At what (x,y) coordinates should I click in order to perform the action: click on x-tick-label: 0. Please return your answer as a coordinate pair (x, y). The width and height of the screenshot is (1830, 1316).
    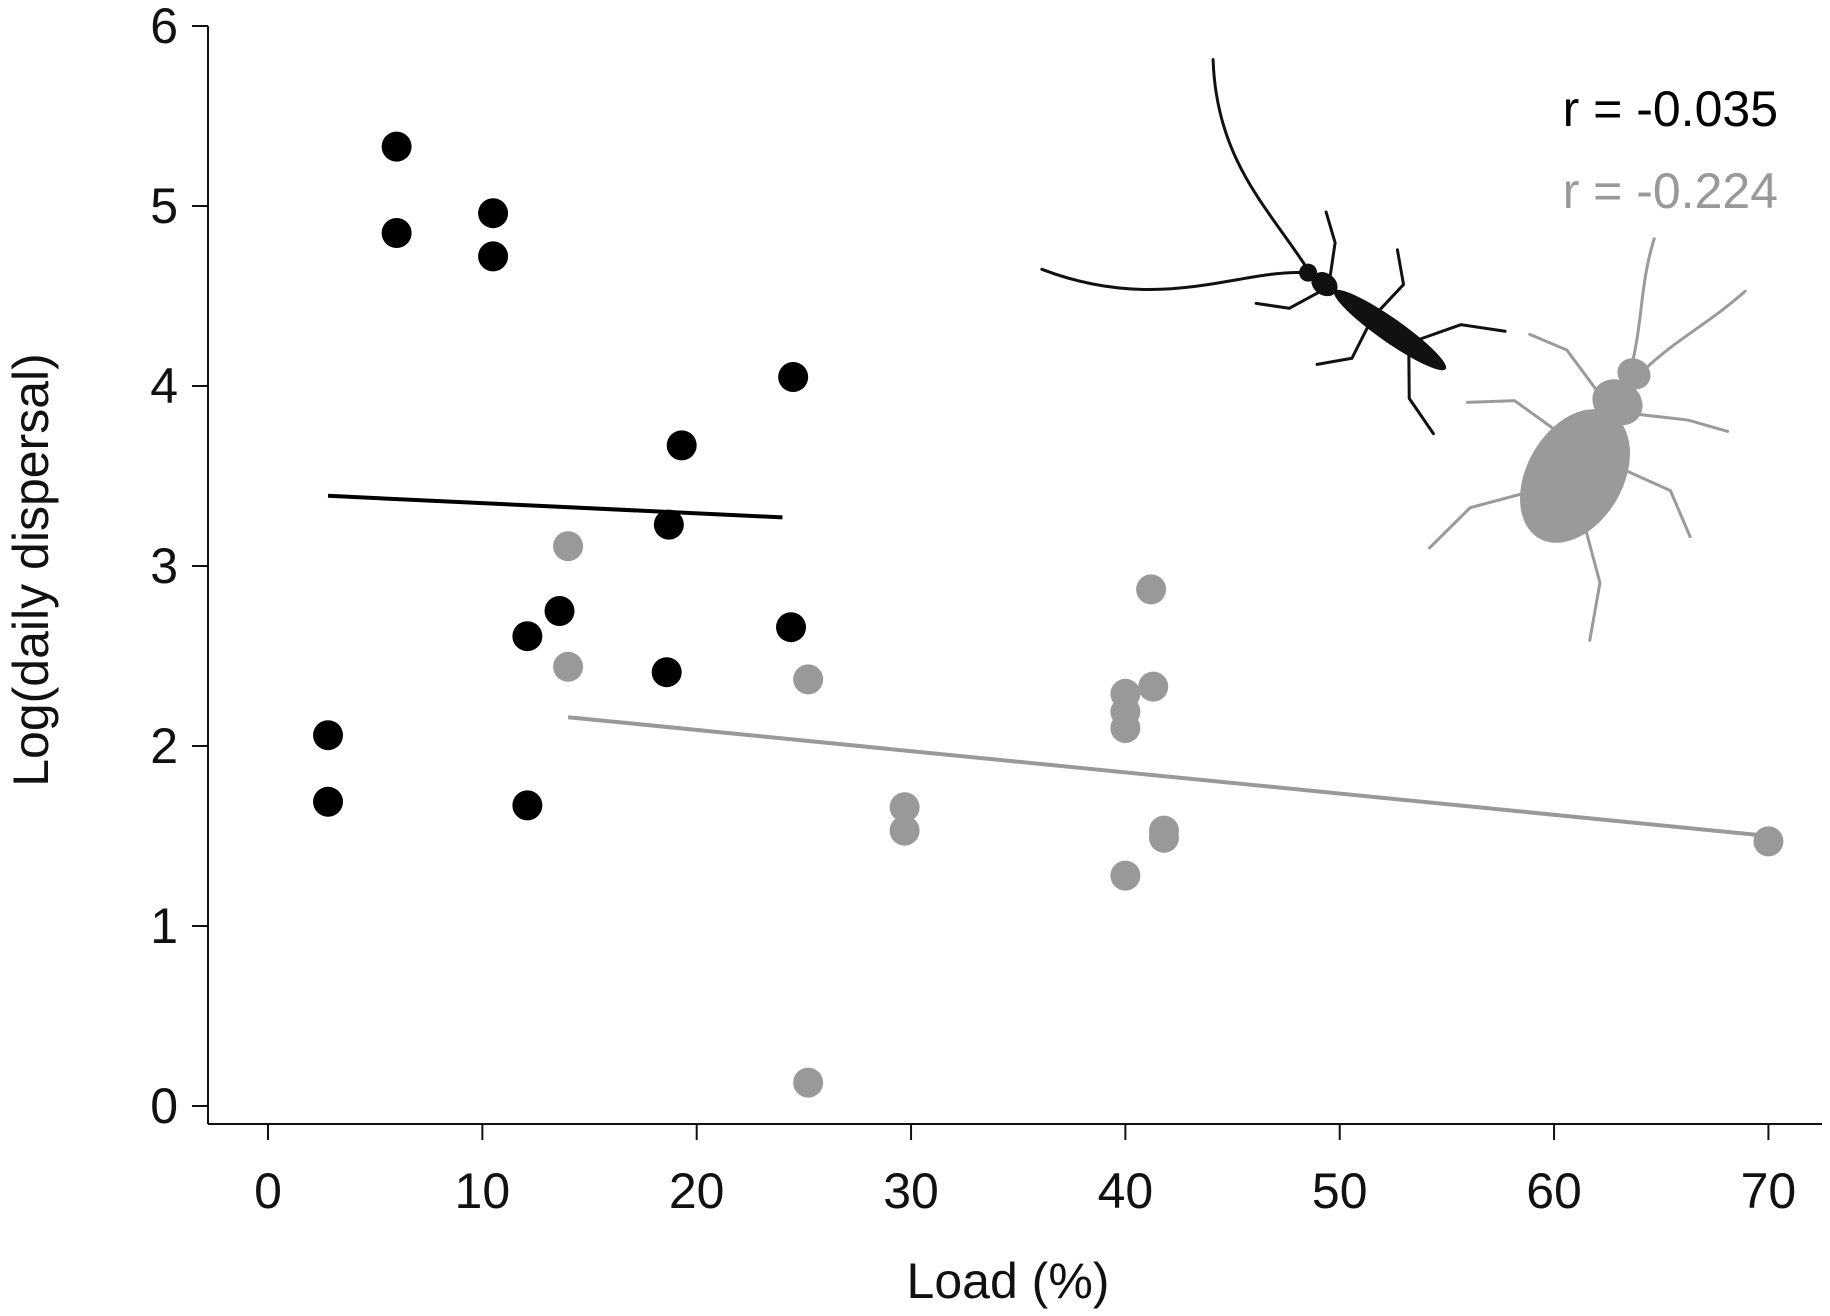
    Looking at the image, I should click on (268, 1191).